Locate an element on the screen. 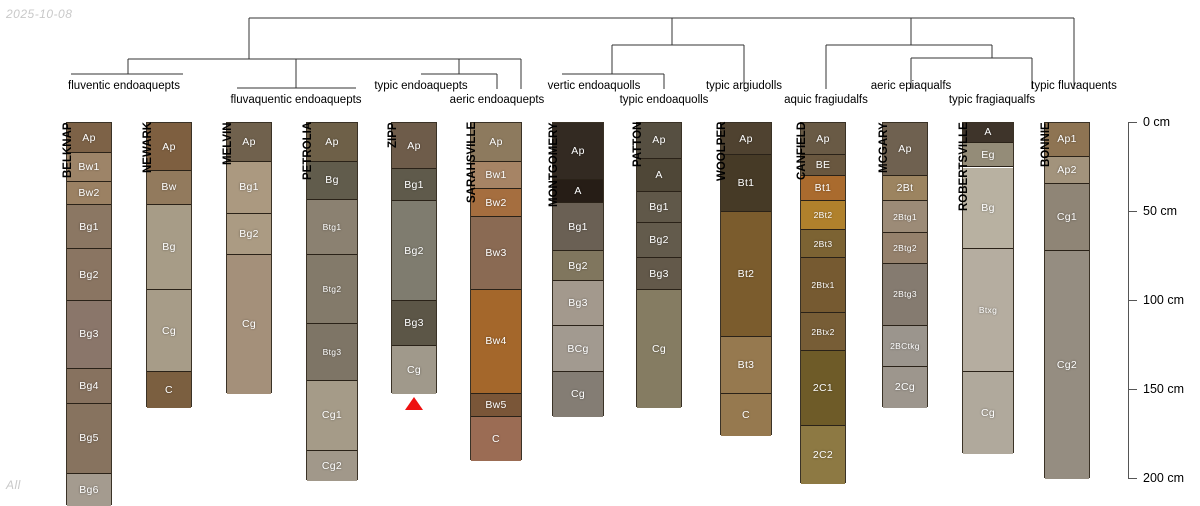 This screenshot has width=1200, height=506. soil-horizon: Bg4 is located at coordinates (89, 386).